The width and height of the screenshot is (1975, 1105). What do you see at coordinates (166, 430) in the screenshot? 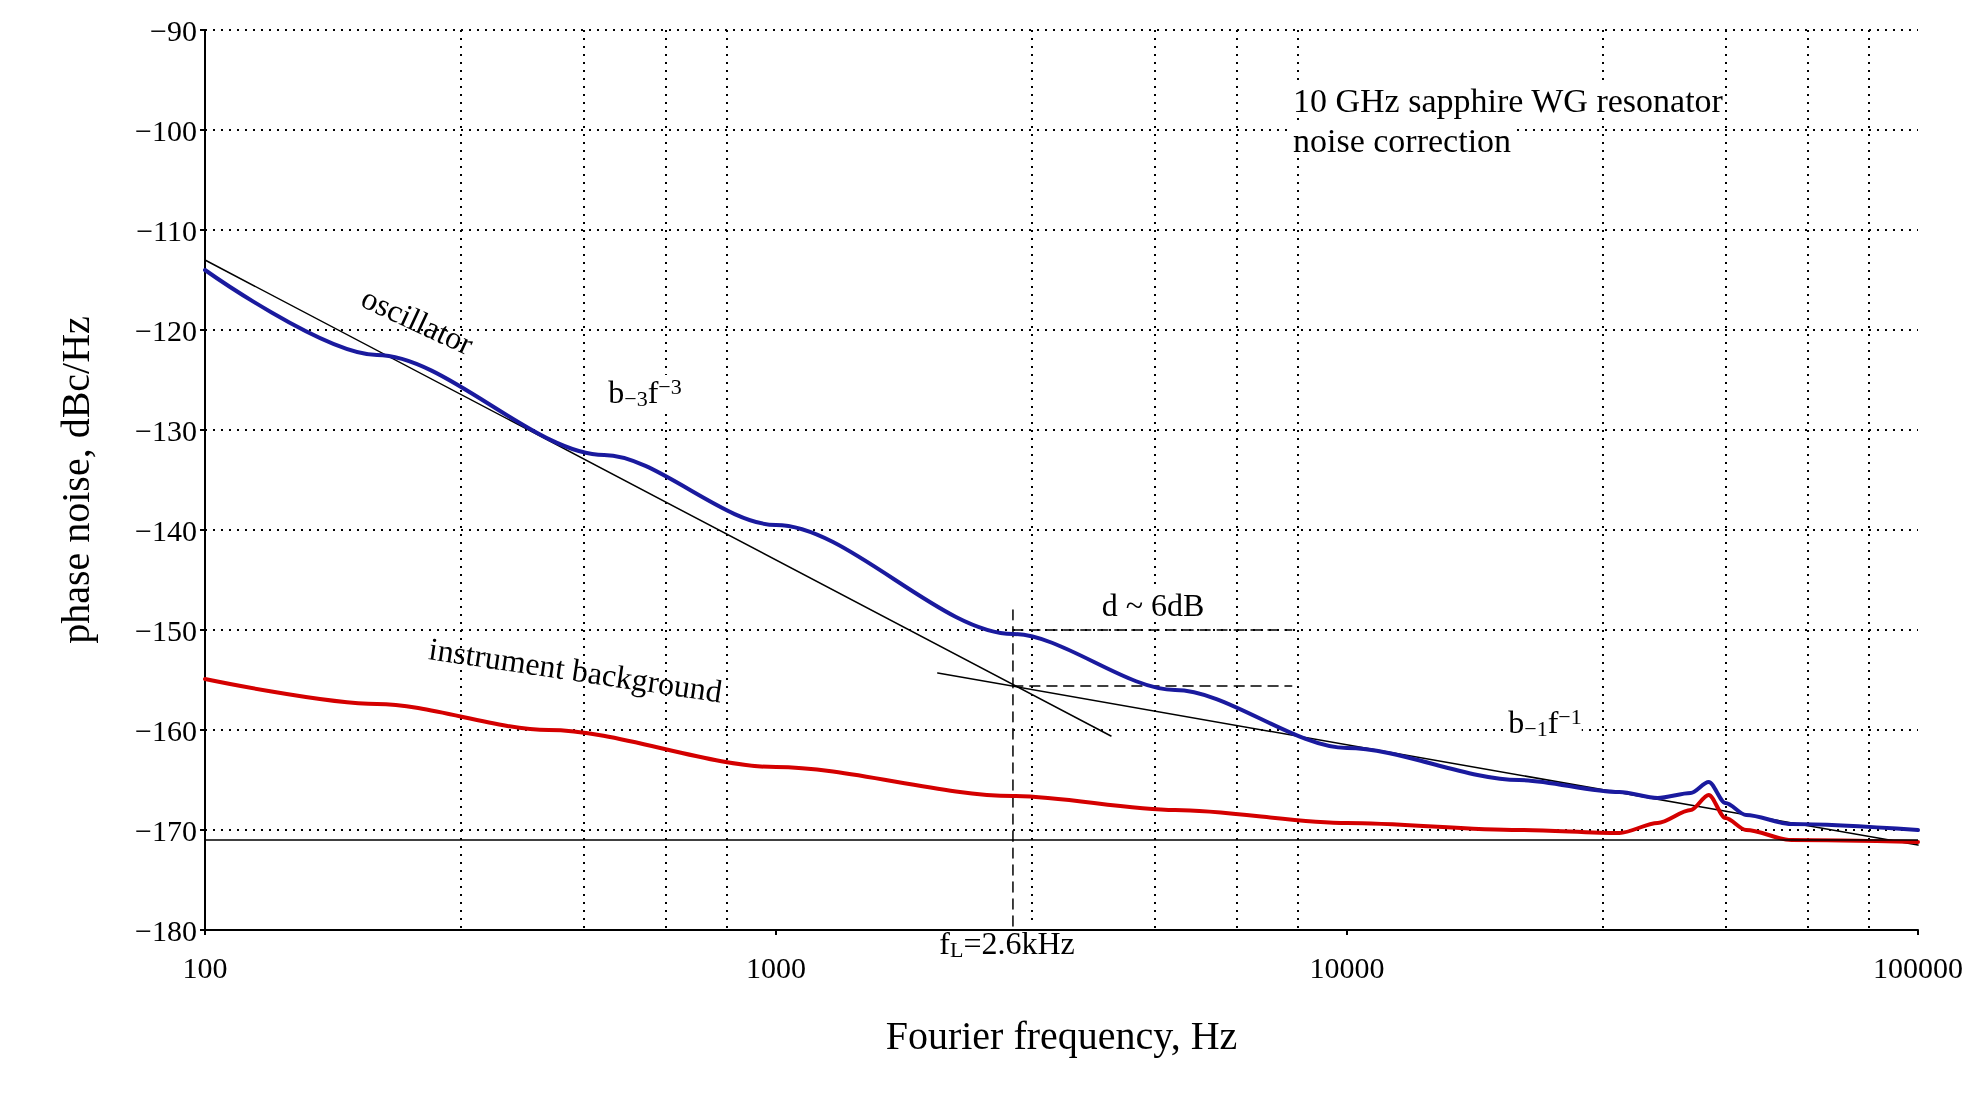
I see `y-tick-label: −130` at bounding box center [166, 430].